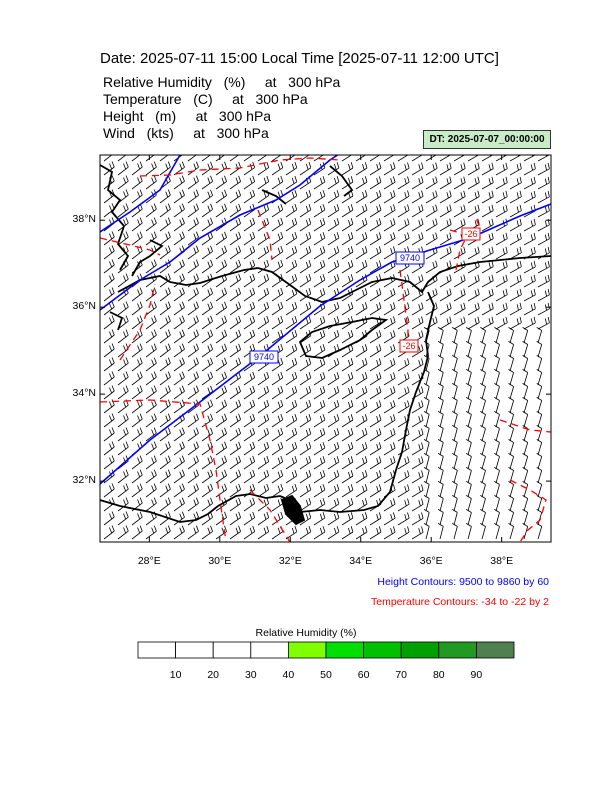 This screenshot has width=612, height=792. What do you see at coordinates (264, 357) in the screenshot?
I see `height-label-1: 9740` at bounding box center [264, 357].